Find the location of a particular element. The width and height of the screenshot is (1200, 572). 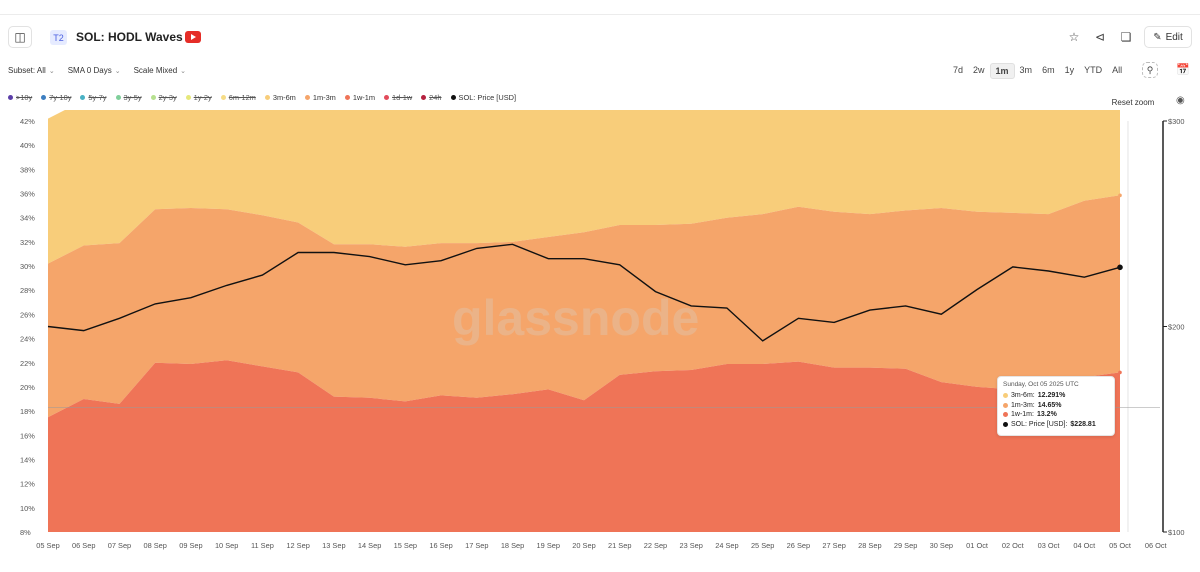

tooltip-value: 12.291% is located at coordinates (1051, 395).